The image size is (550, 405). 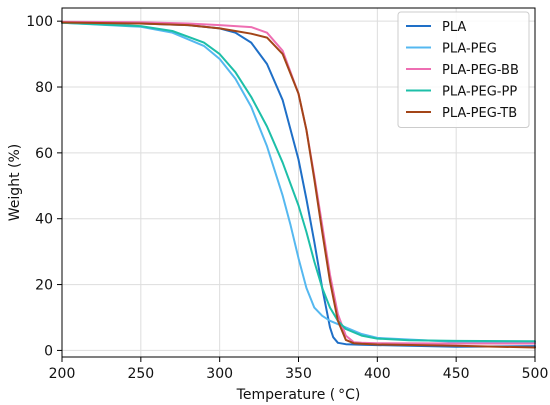 I want to click on y-tick-label: 0, so click(x=48, y=351).